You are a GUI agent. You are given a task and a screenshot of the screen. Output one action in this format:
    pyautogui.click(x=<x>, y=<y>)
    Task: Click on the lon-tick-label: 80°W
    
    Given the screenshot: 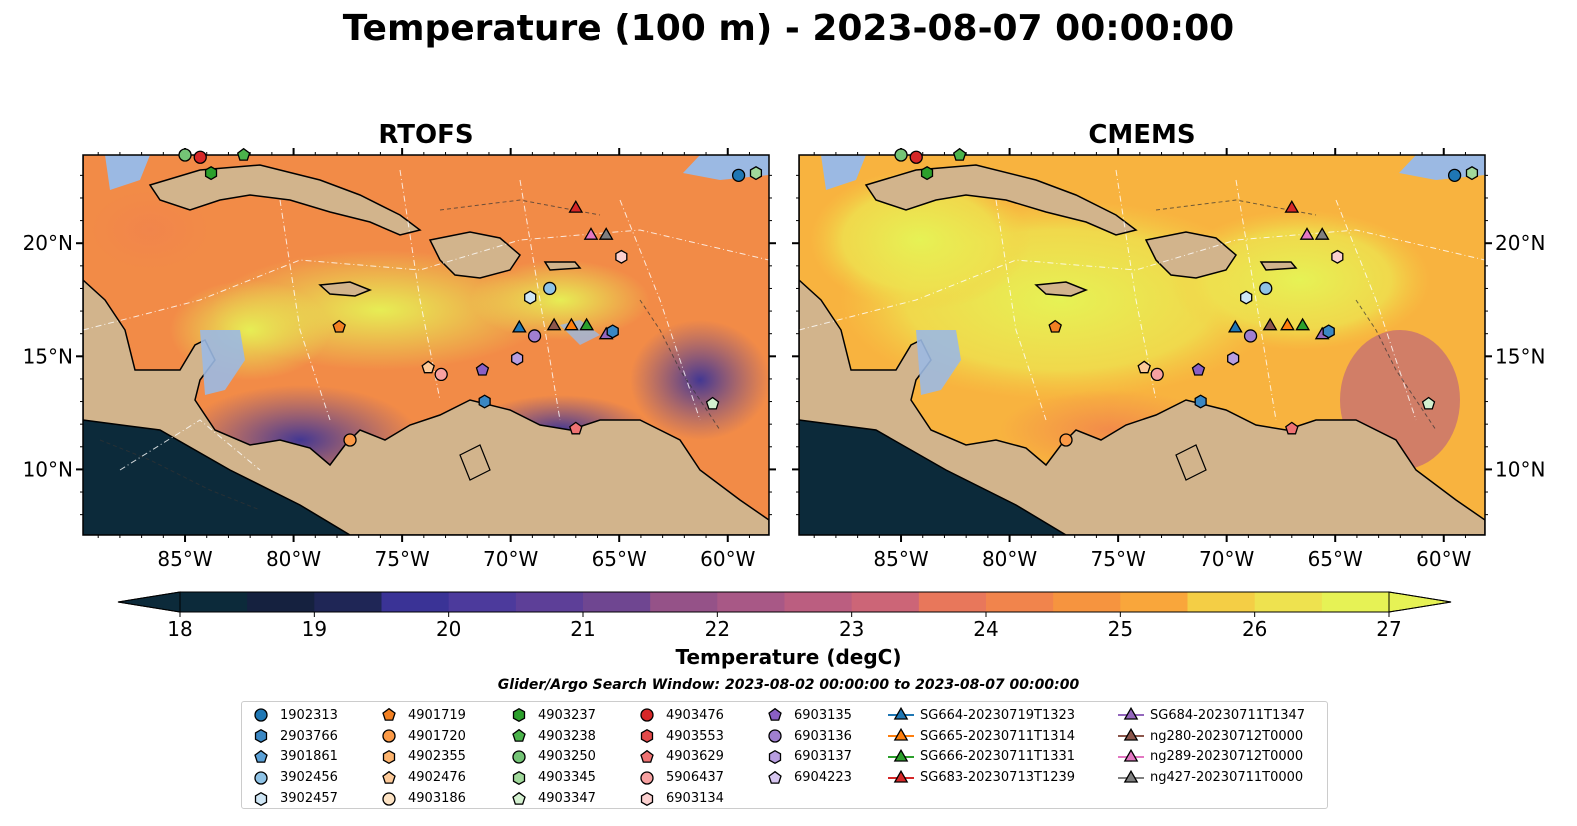 What is the action you would take?
    pyautogui.click(x=1009, y=559)
    